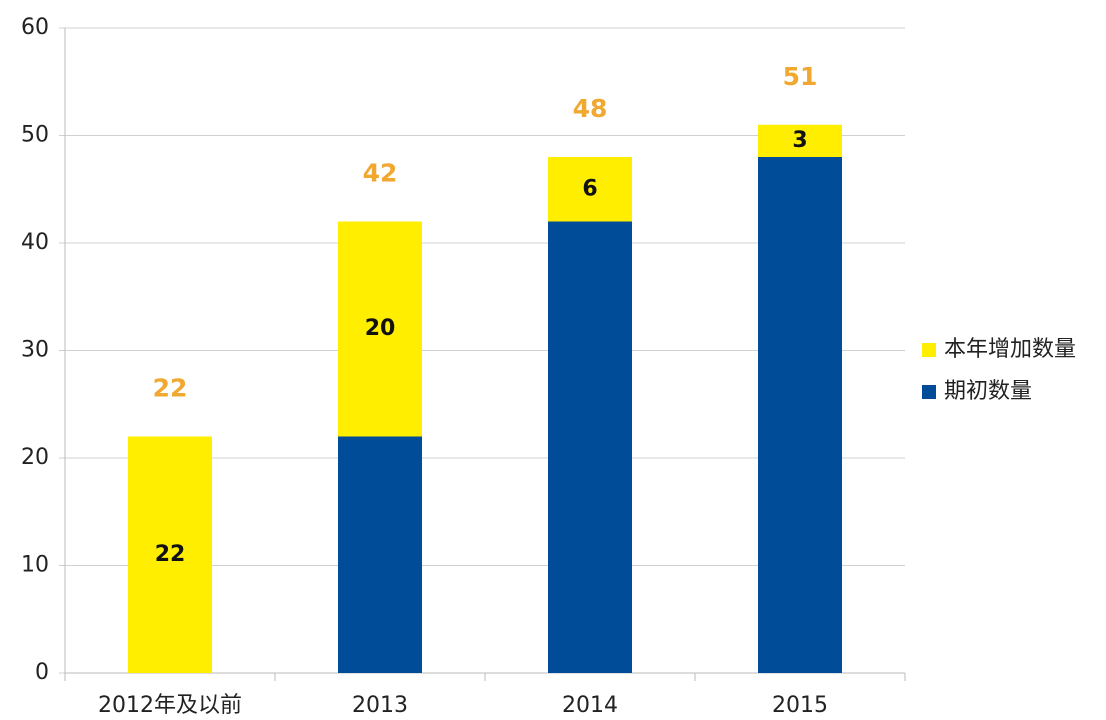  Describe the element at coordinates (800, 705) in the screenshot. I see `x-tick-label: 2015` at that location.